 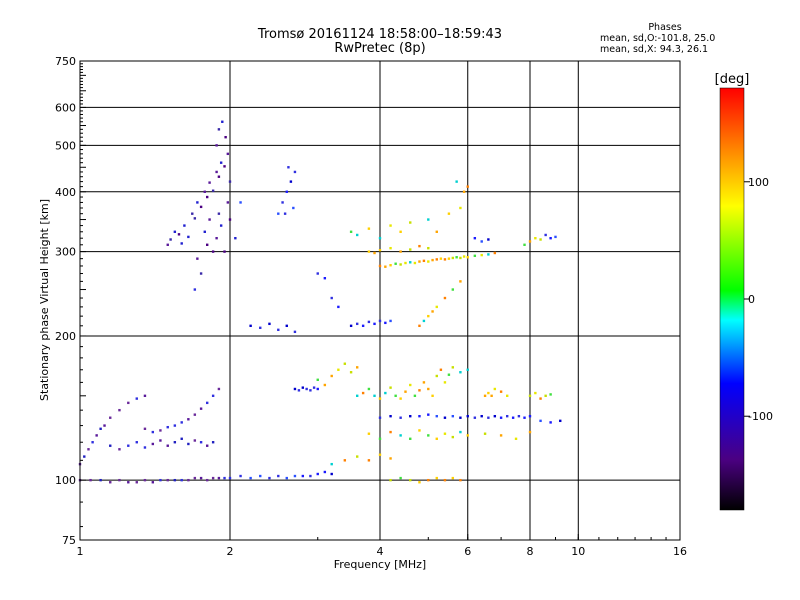 I want to click on colorbar-tick-label: 0, so click(x=751, y=299).